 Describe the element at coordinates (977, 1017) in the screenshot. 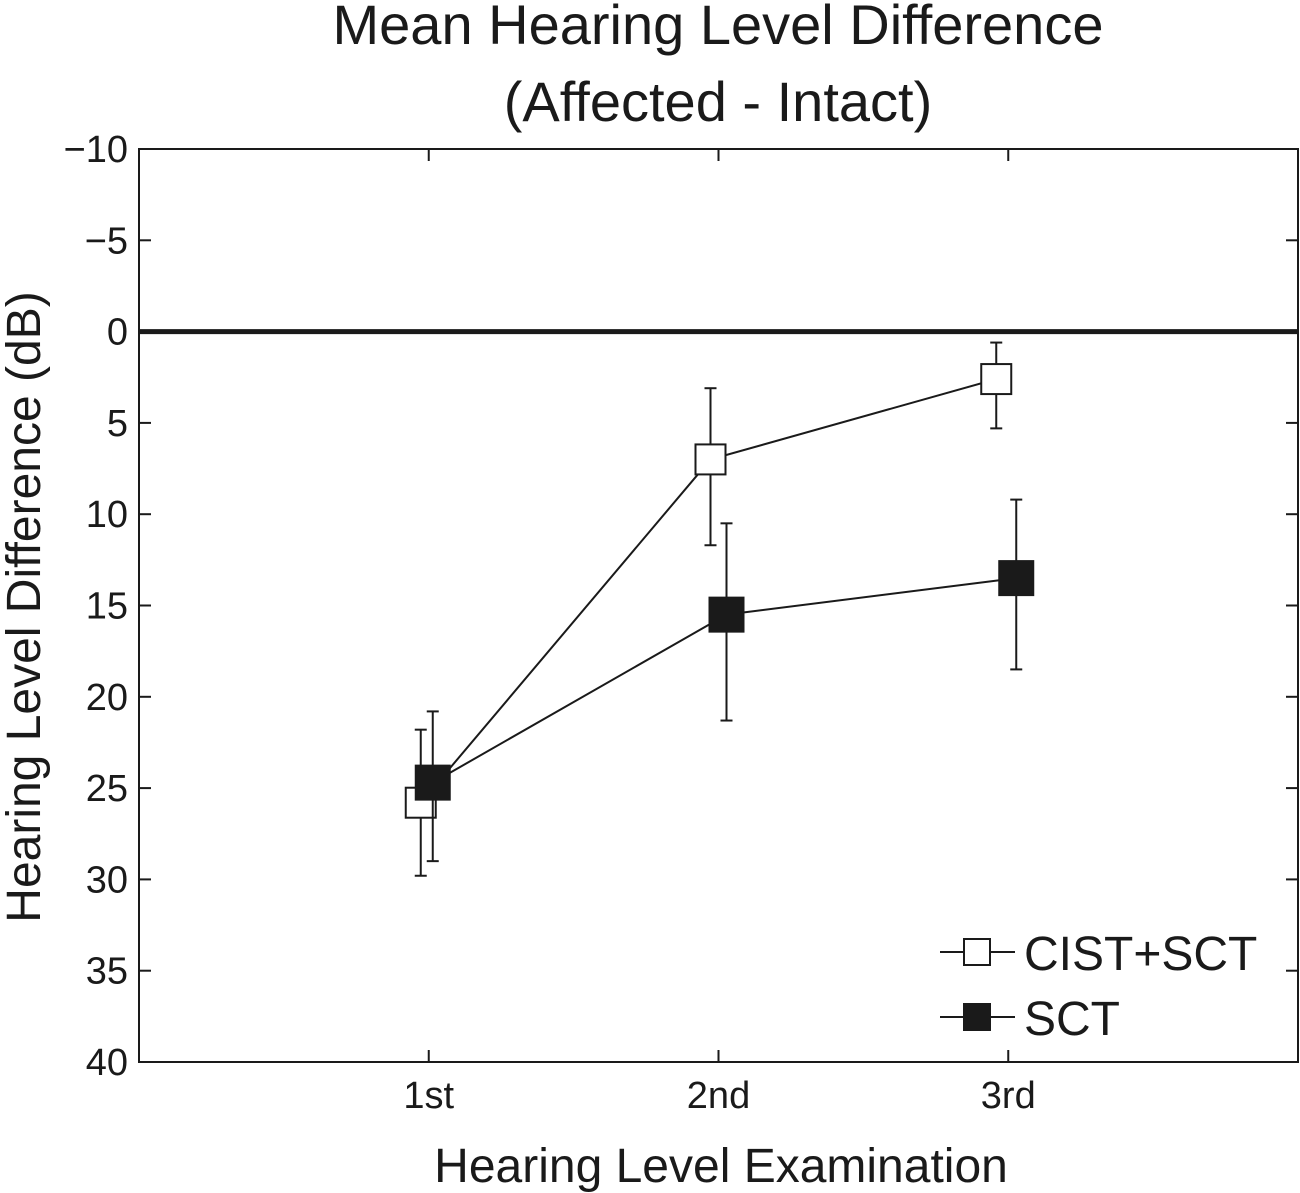

I see `legend-marker-sct` at that location.